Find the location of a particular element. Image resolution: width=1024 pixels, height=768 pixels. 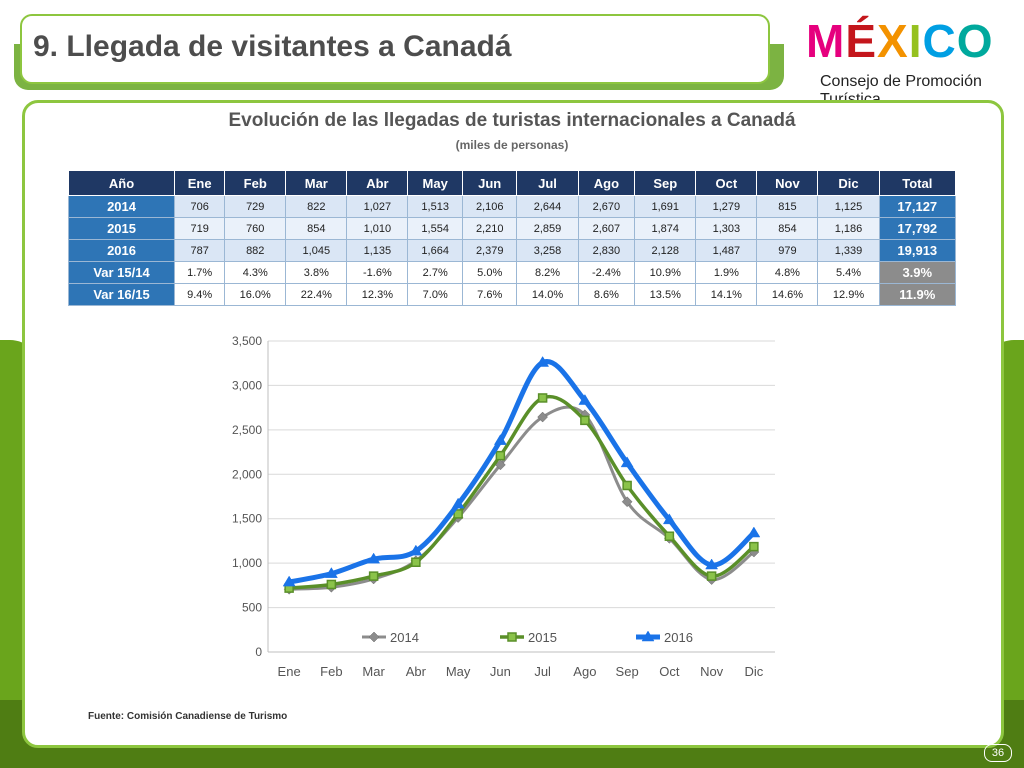

row-label: Var 15/14 is located at coordinates (121, 272).